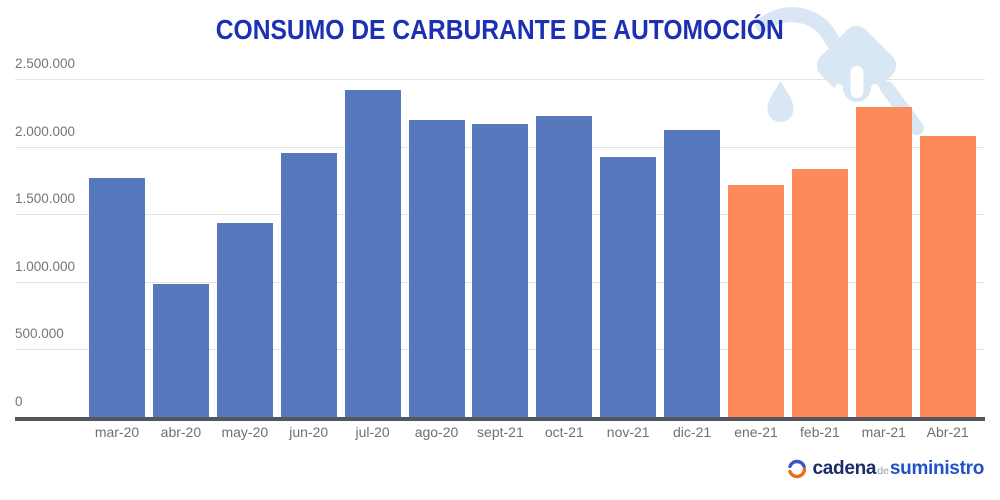  Describe the element at coordinates (756, 432) in the screenshot. I see `x-axis-label-ene-21: ene-21` at that location.